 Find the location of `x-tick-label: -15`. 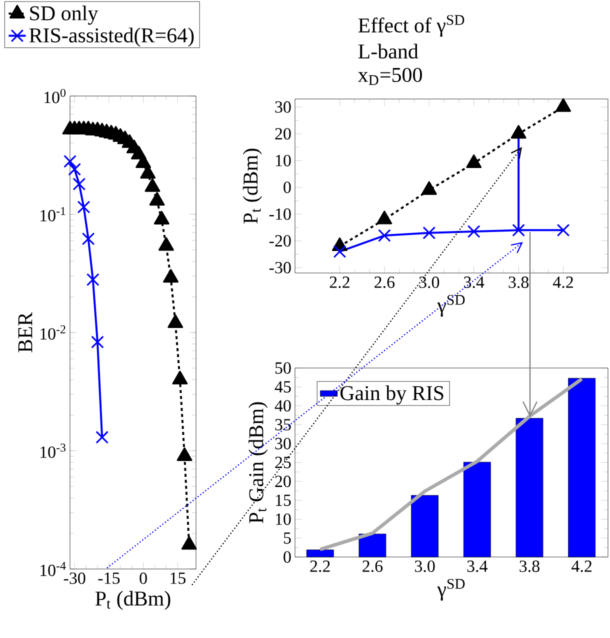

x-tick-label: -15 is located at coordinates (109, 578).